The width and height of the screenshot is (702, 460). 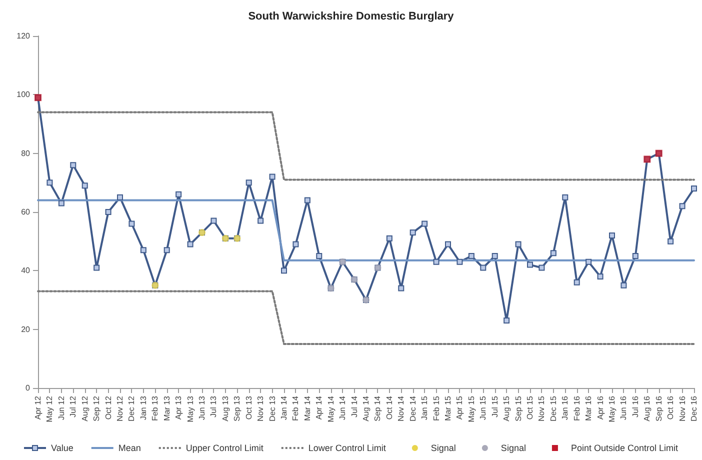 What do you see at coordinates (131, 408) in the screenshot?
I see `x-tick-label: Dec 12` at bounding box center [131, 408].